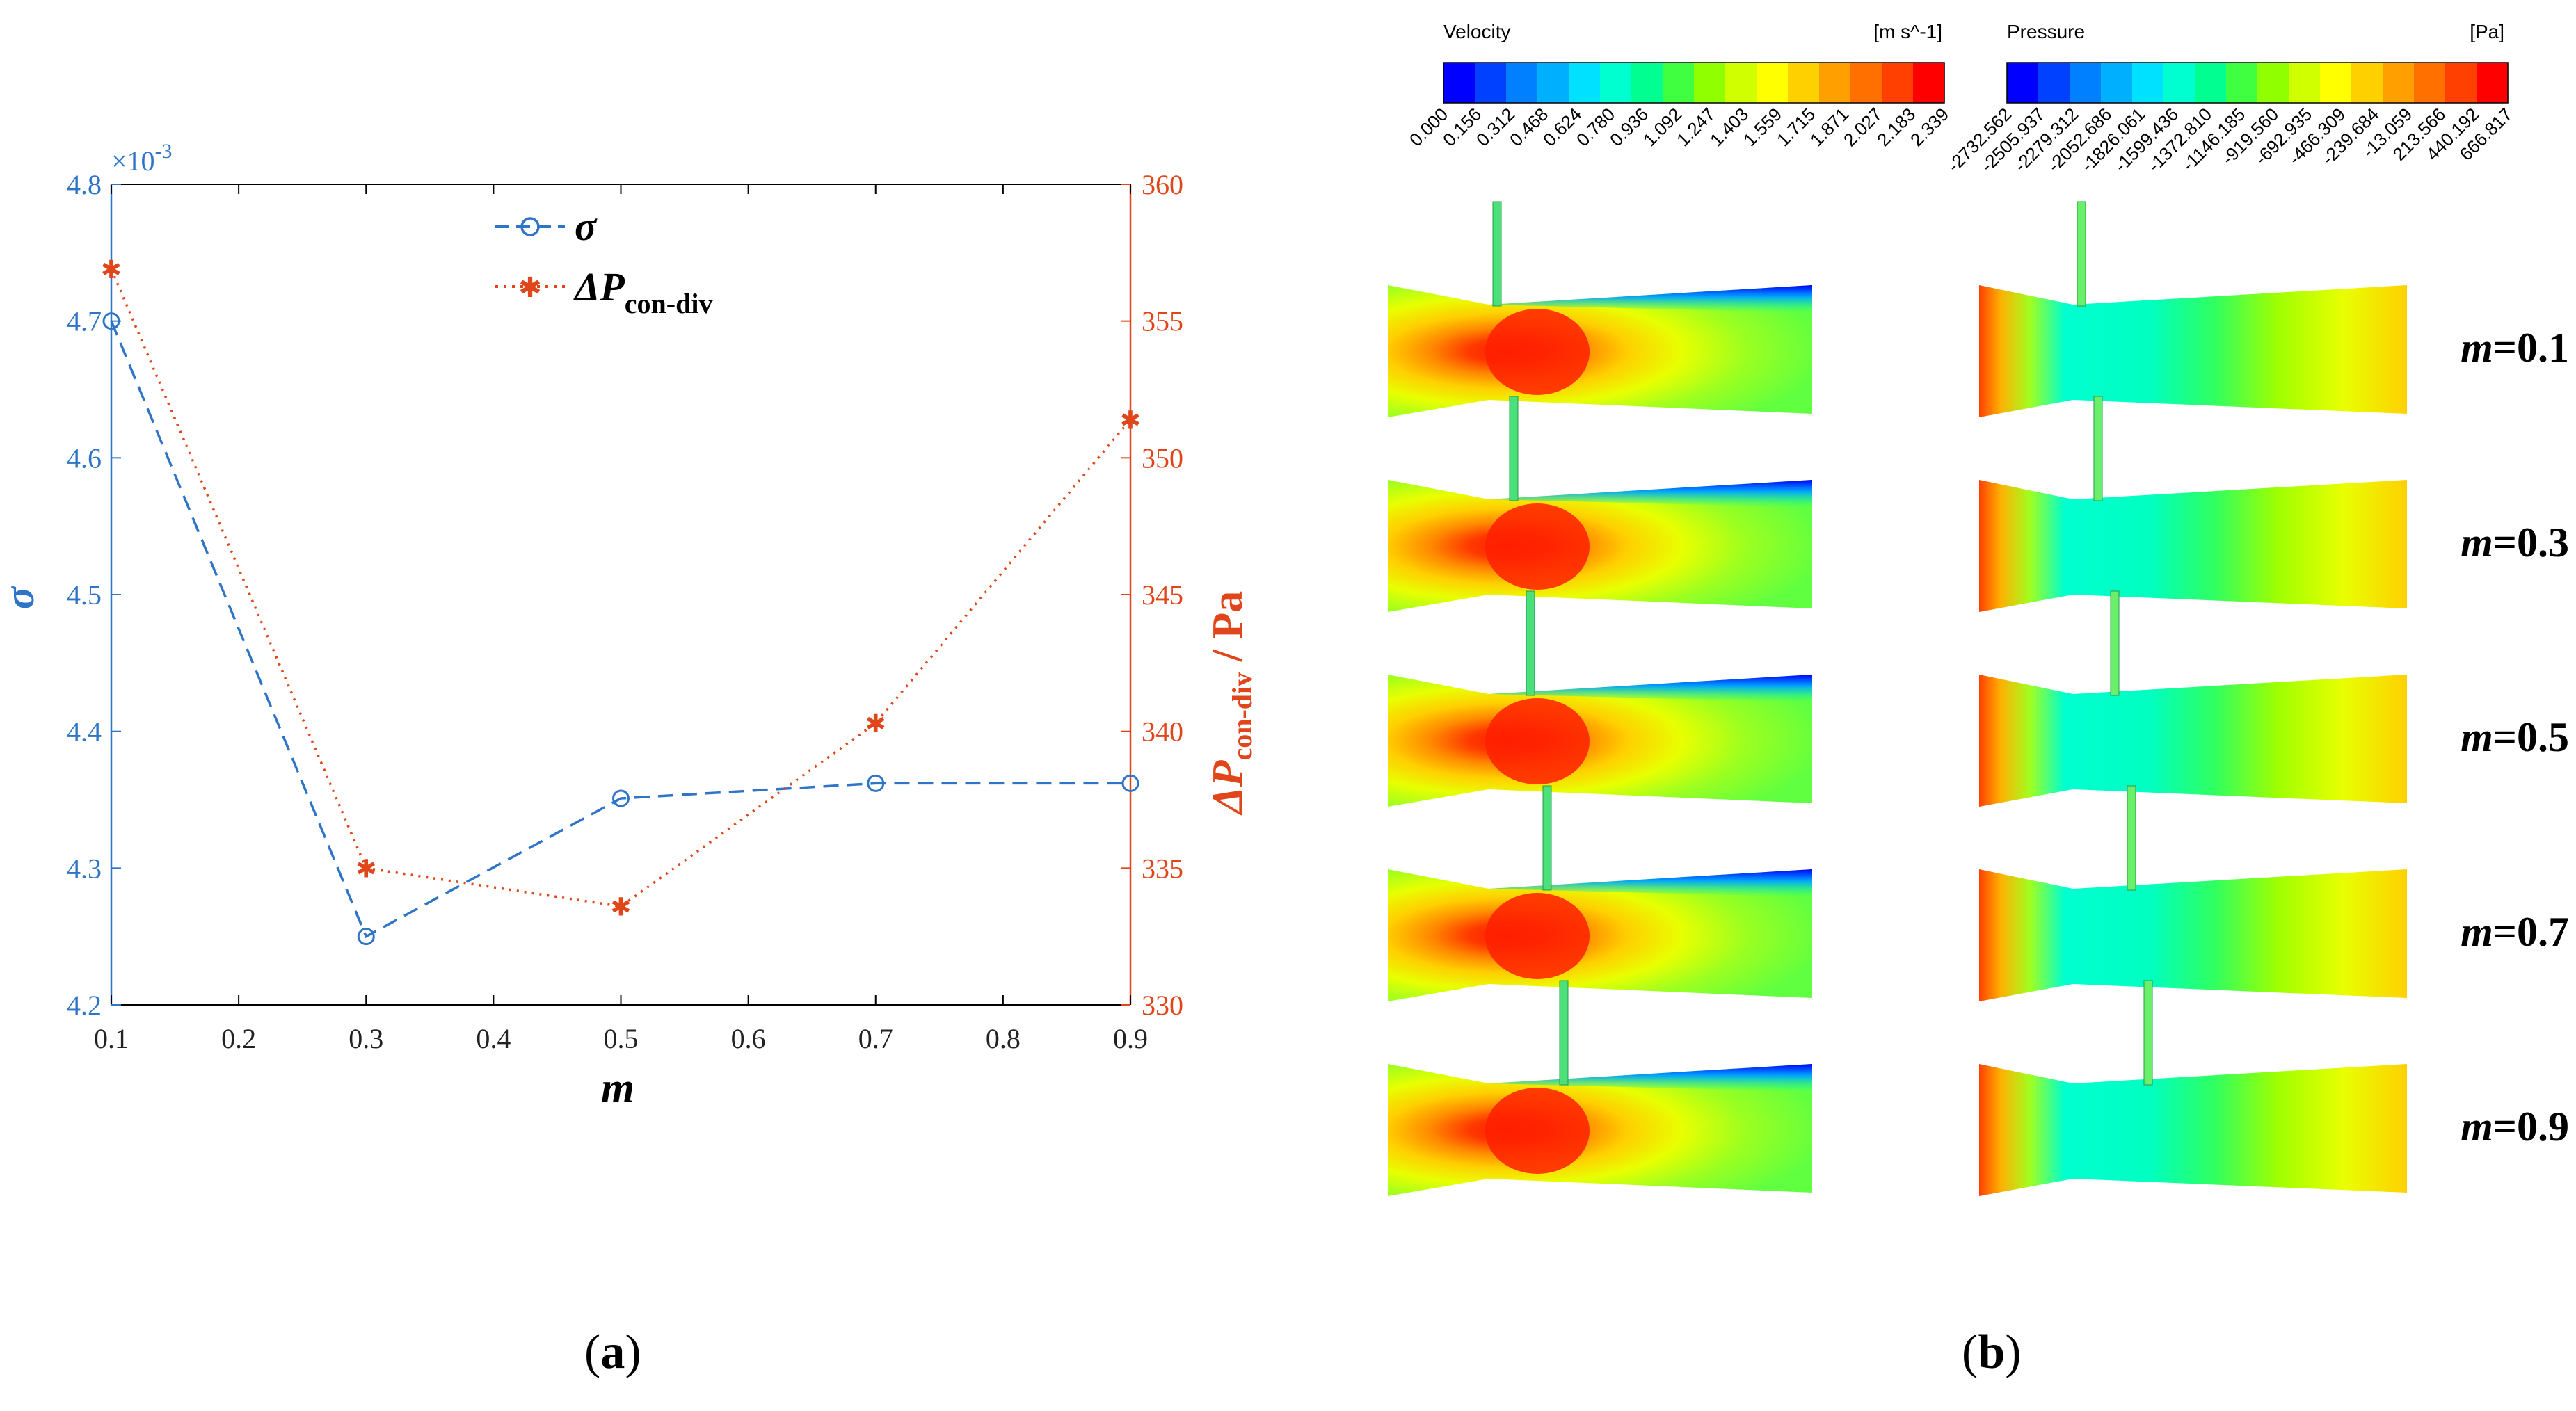  I want to click on case-label-value: =0.9, so click(2531, 1127).